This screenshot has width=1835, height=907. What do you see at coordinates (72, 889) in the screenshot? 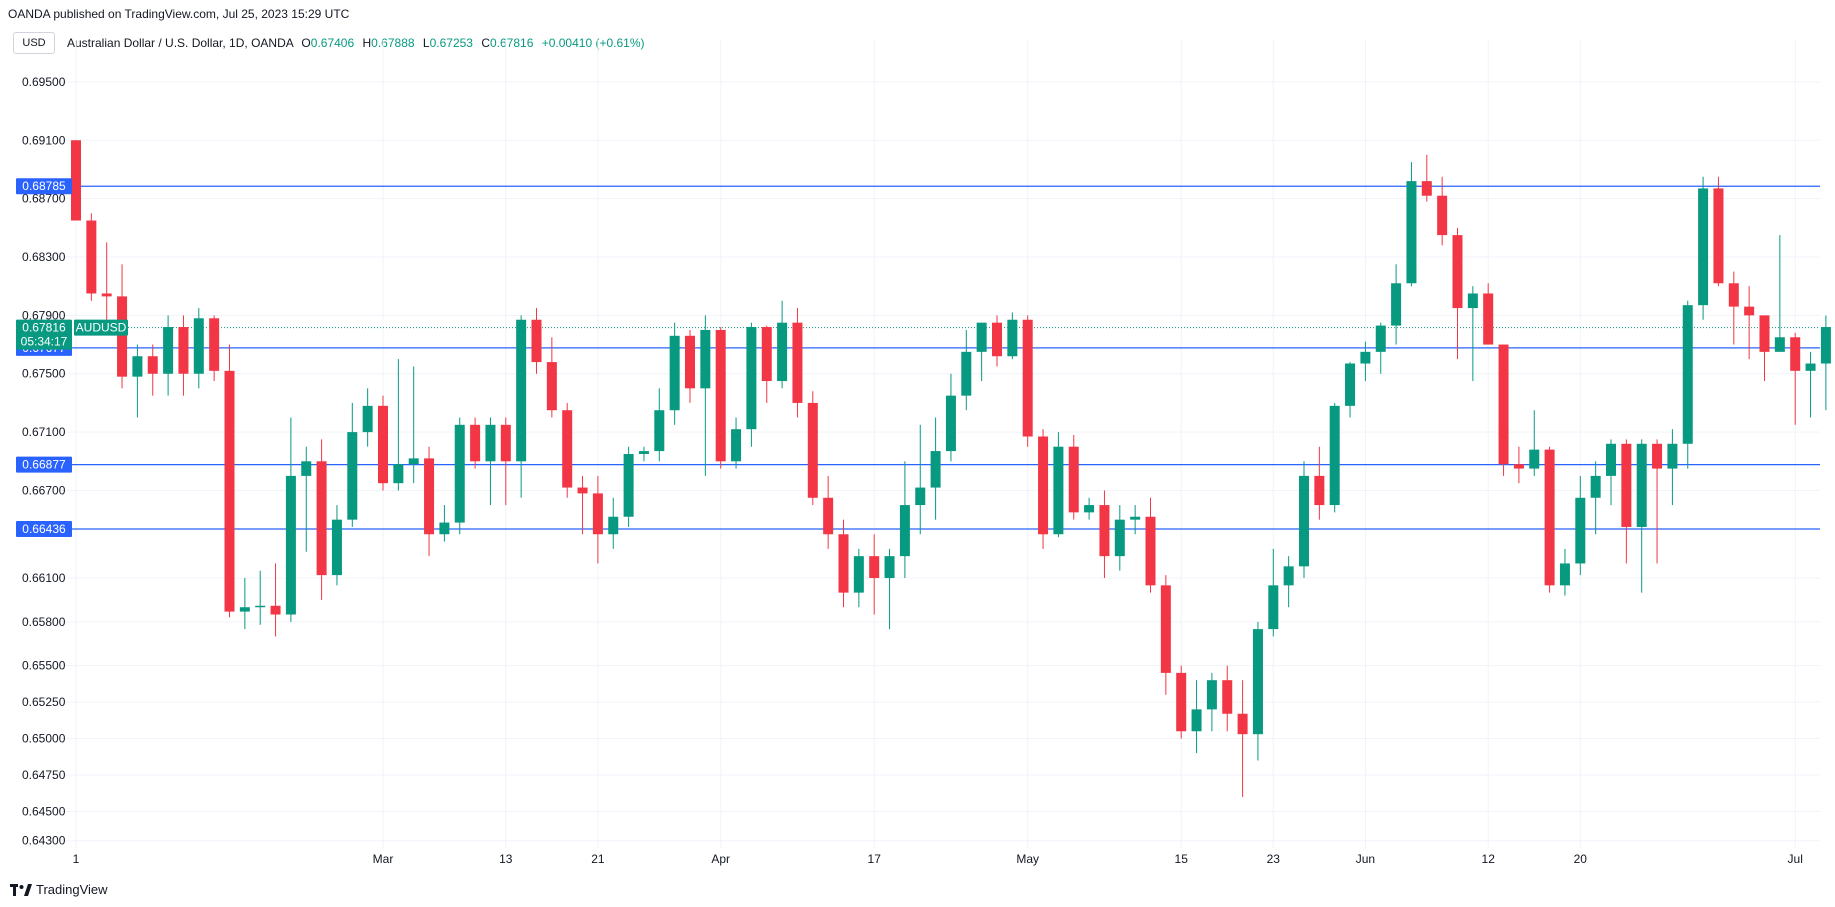
I see `footer-brand-text: TradingView` at bounding box center [72, 889].